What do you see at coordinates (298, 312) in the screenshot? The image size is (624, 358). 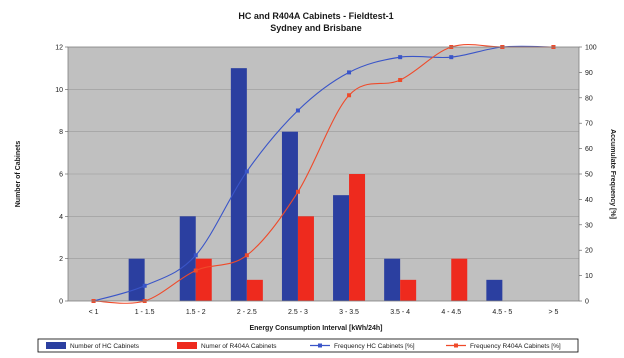 I see `x-tick-label: 2.5 - 3` at bounding box center [298, 312].